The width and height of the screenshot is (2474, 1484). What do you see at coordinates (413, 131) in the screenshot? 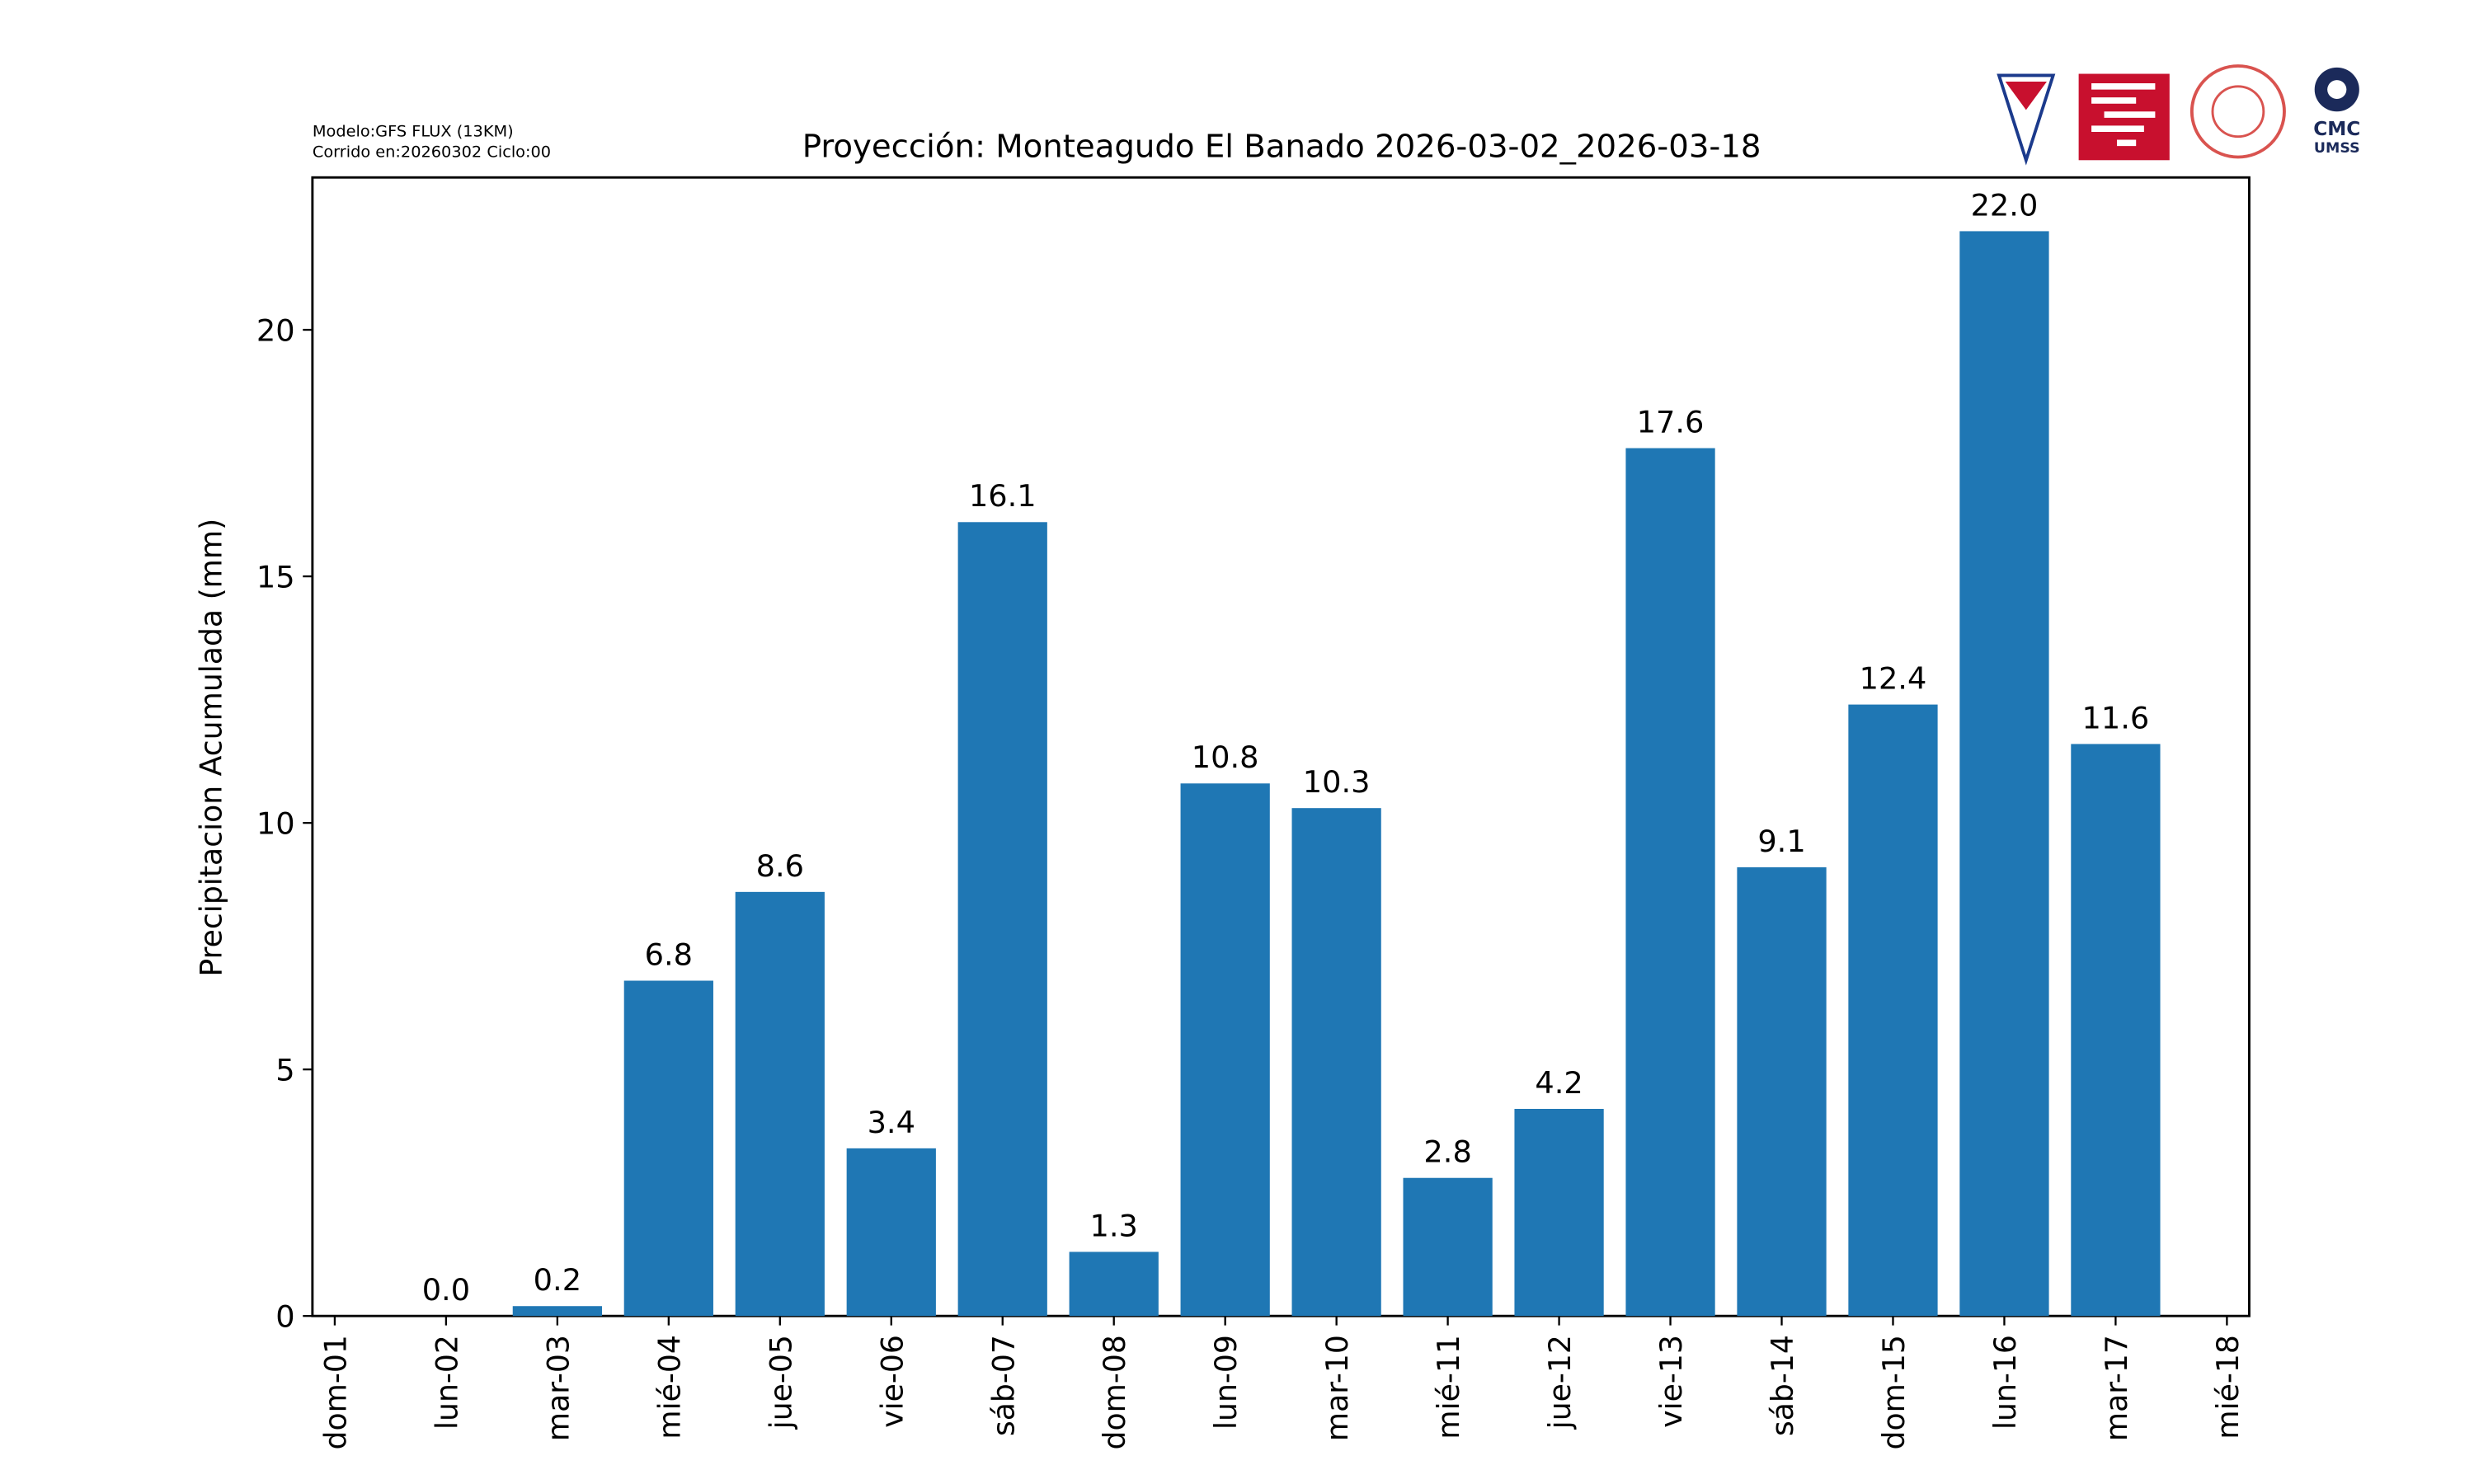
I see `model-note: Modelo:GFS FLUX (13KM)` at bounding box center [413, 131].